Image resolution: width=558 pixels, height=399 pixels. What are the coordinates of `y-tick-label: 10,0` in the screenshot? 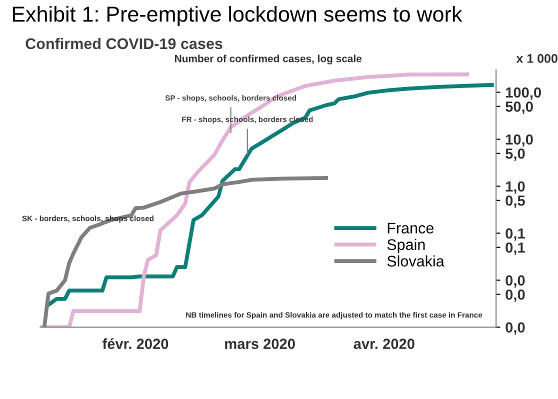 It's located at (519, 140).